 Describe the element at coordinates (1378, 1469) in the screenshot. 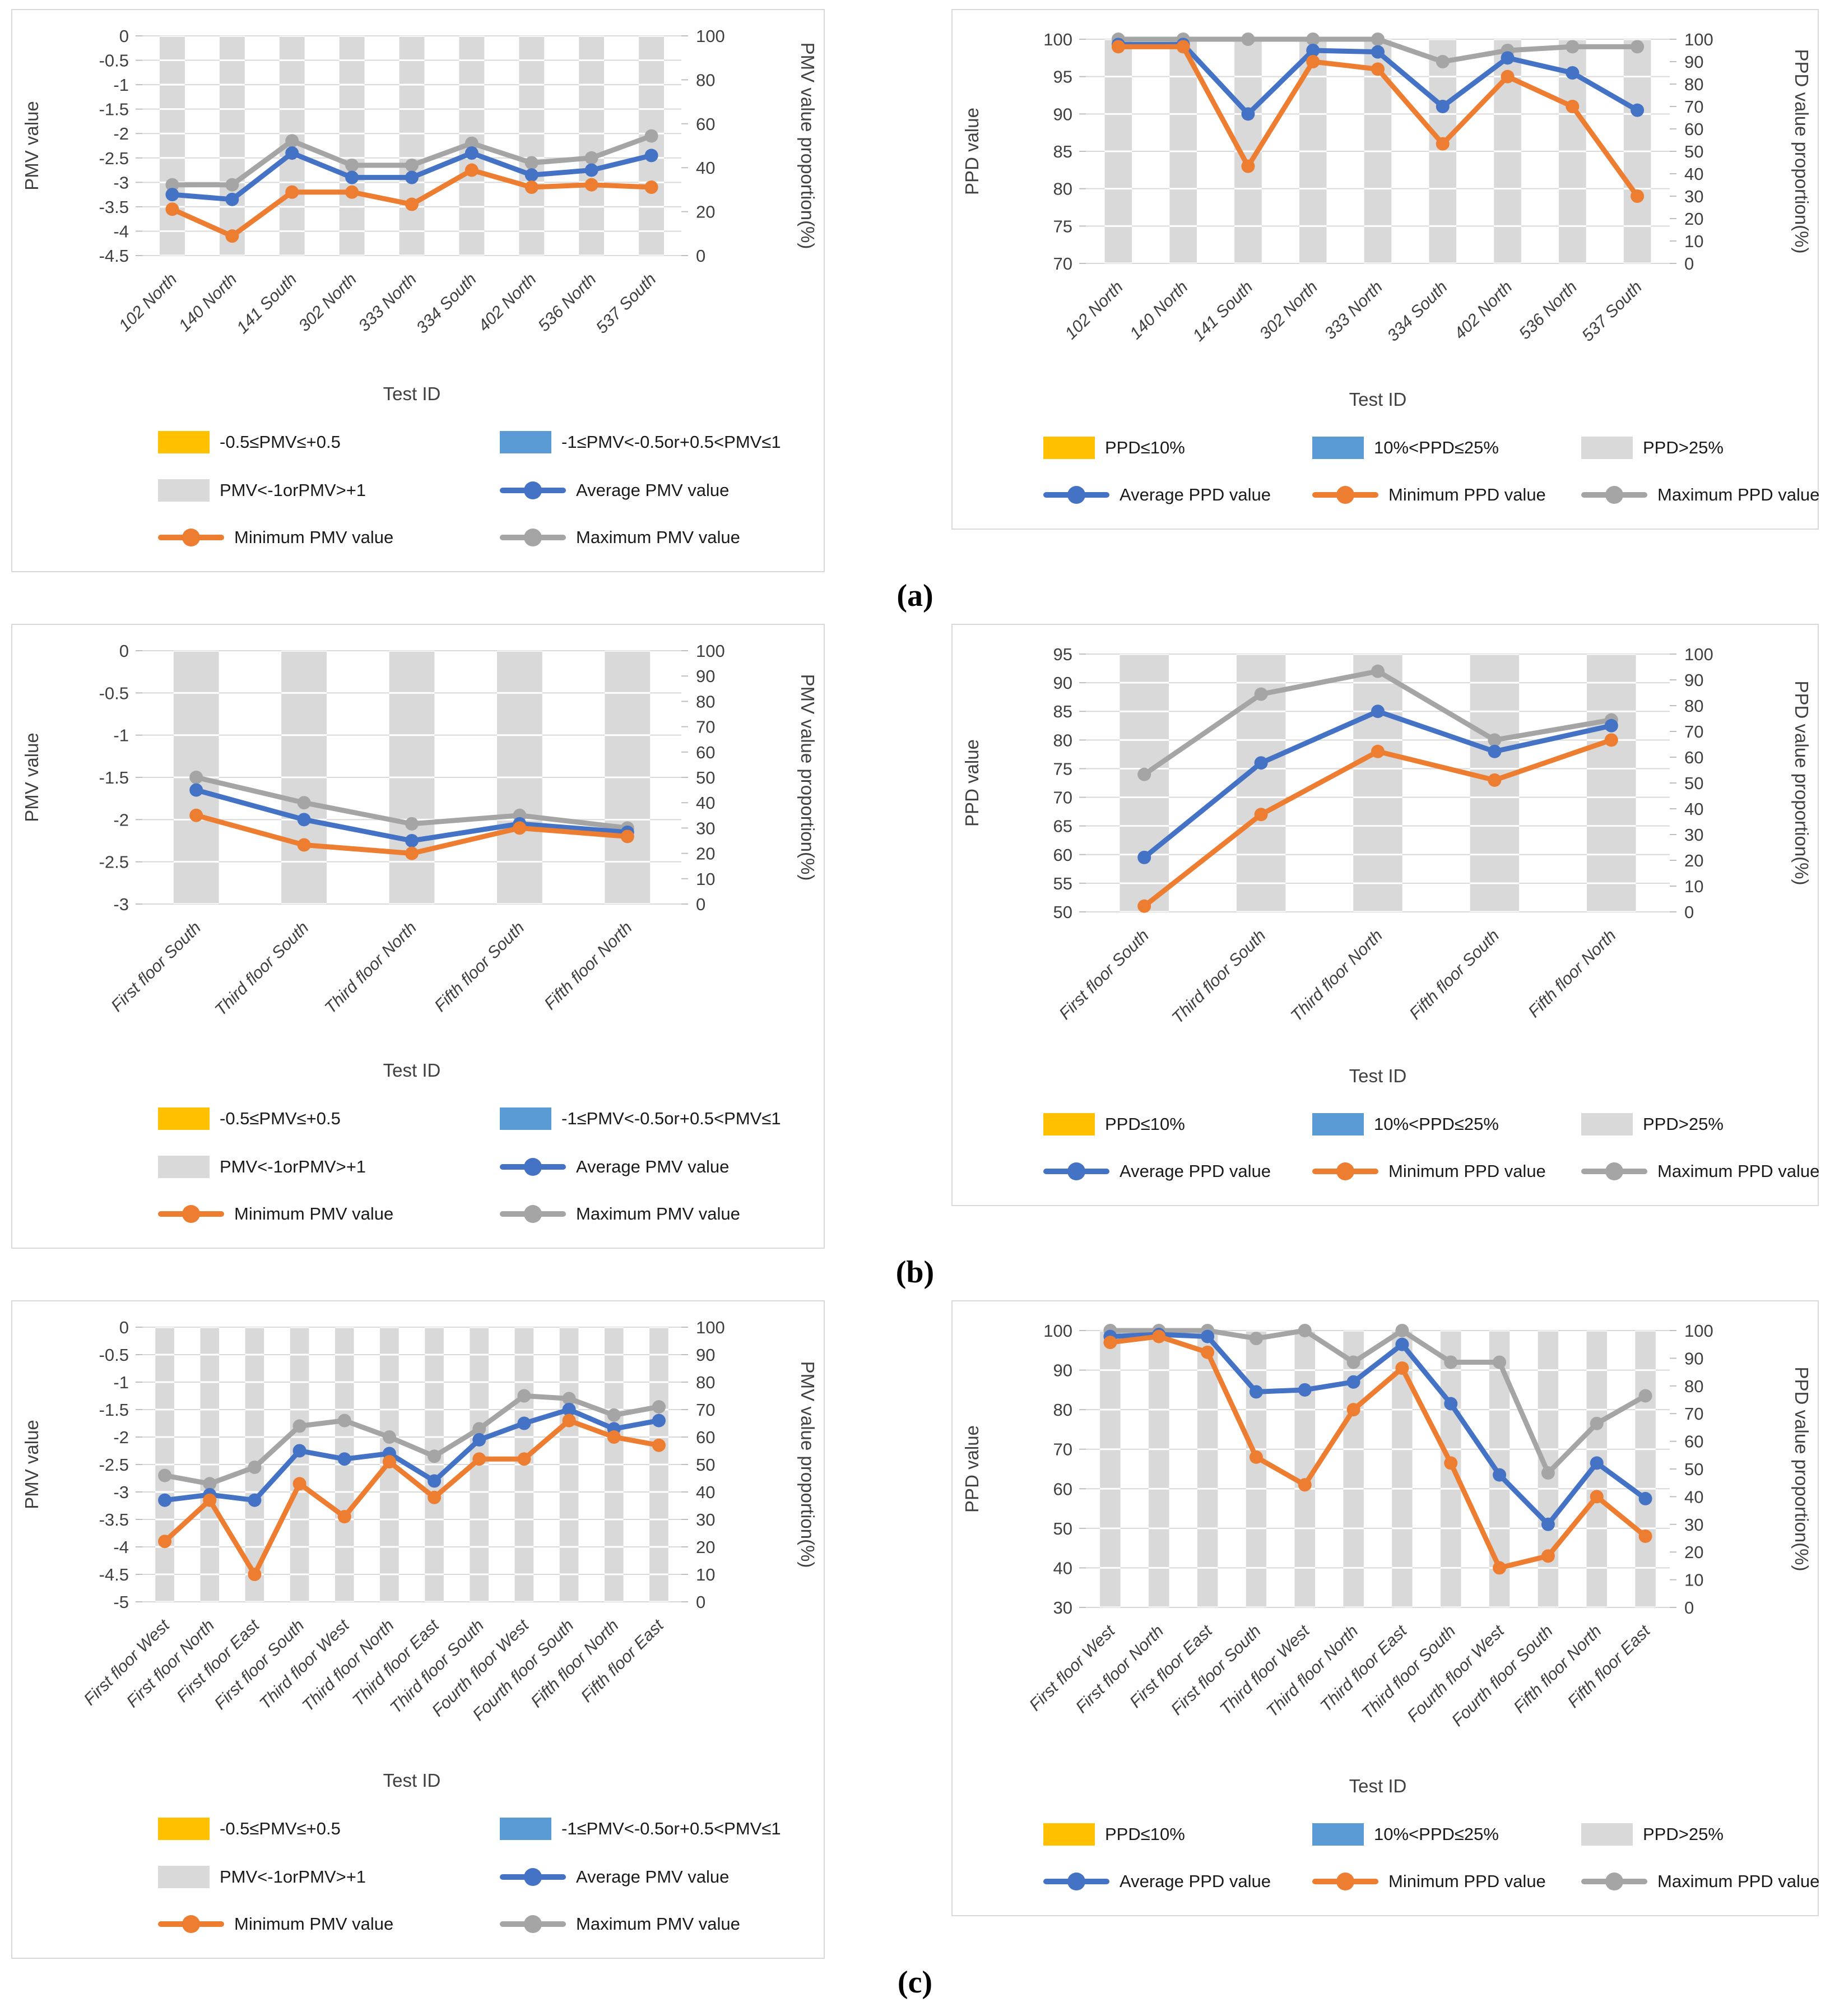

I see `bar-gridline-overlay` at that location.